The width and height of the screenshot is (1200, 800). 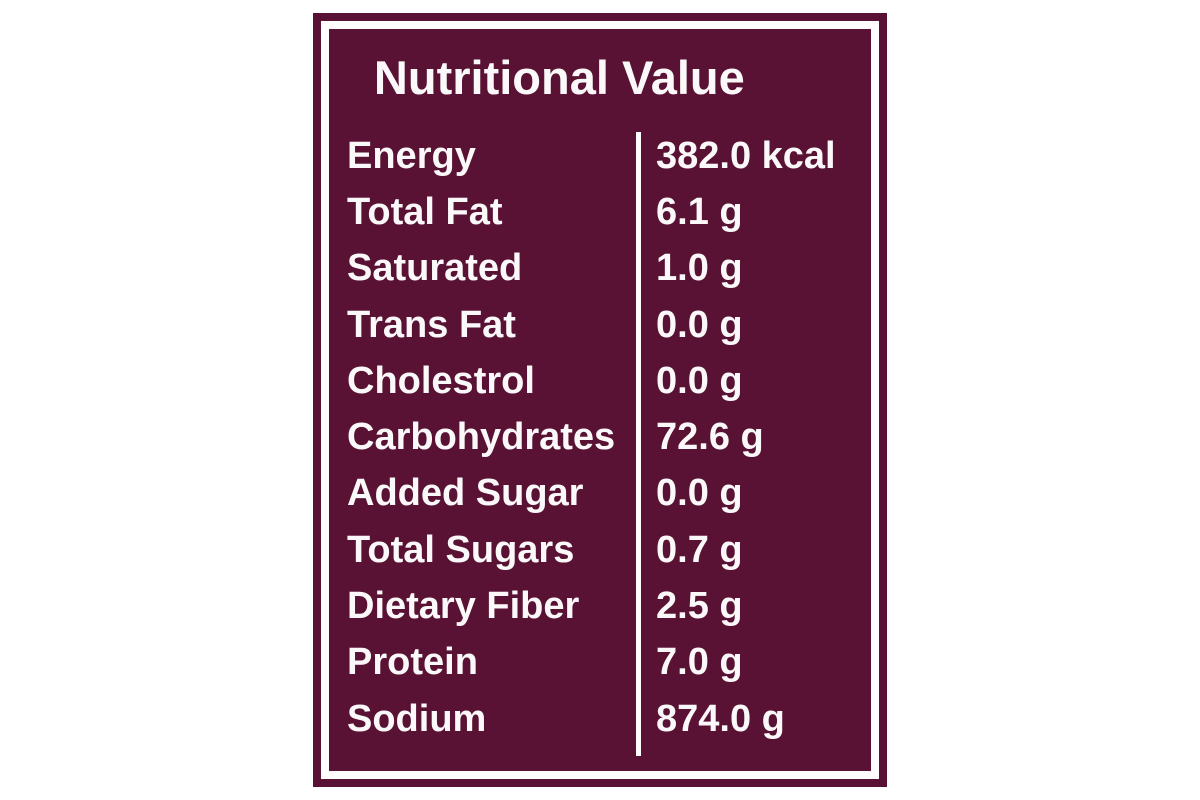 What do you see at coordinates (412, 662) in the screenshot?
I see `nutrient-name: Protein` at bounding box center [412, 662].